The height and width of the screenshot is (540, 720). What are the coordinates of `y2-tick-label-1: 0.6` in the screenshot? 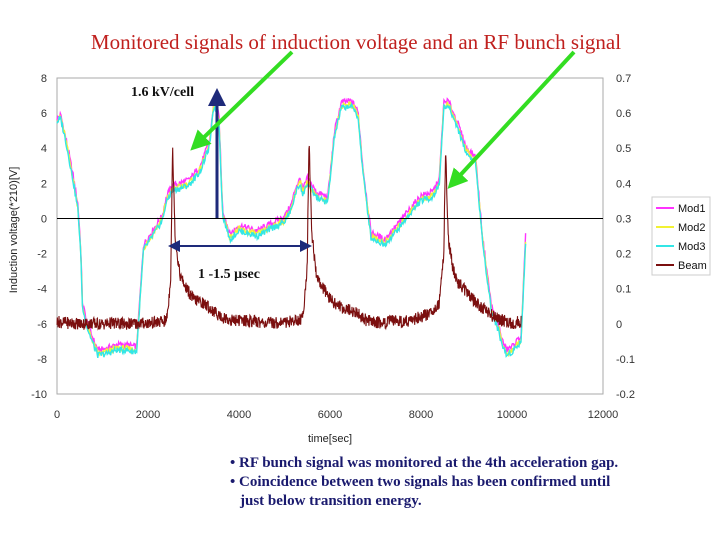 It's located at (623, 114).